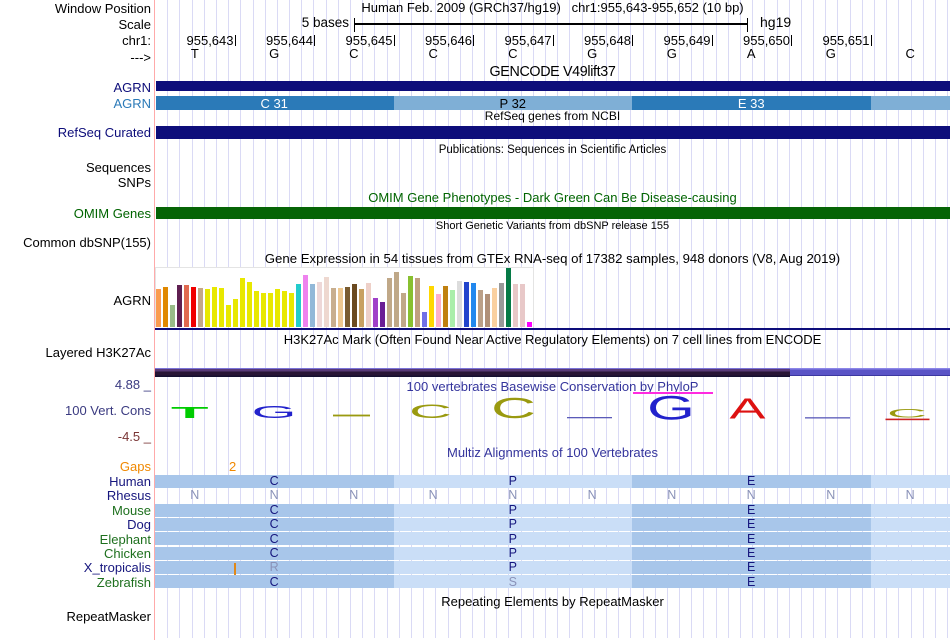  What do you see at coordinates (748, 410) in the screenshot?
I see `svg-text: A` at bounding box center [748, 410].